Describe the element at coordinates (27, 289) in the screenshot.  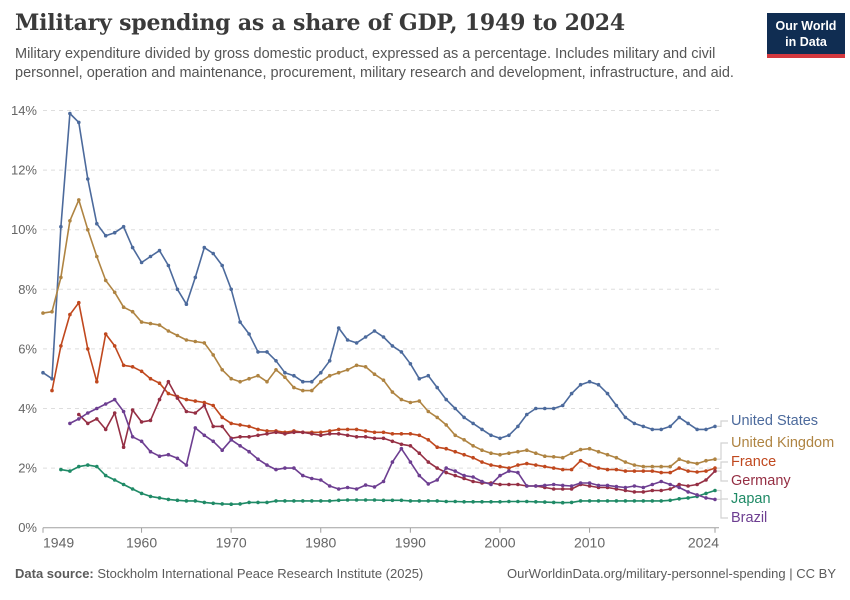
I see `y-tick-label: 8%` at that location.